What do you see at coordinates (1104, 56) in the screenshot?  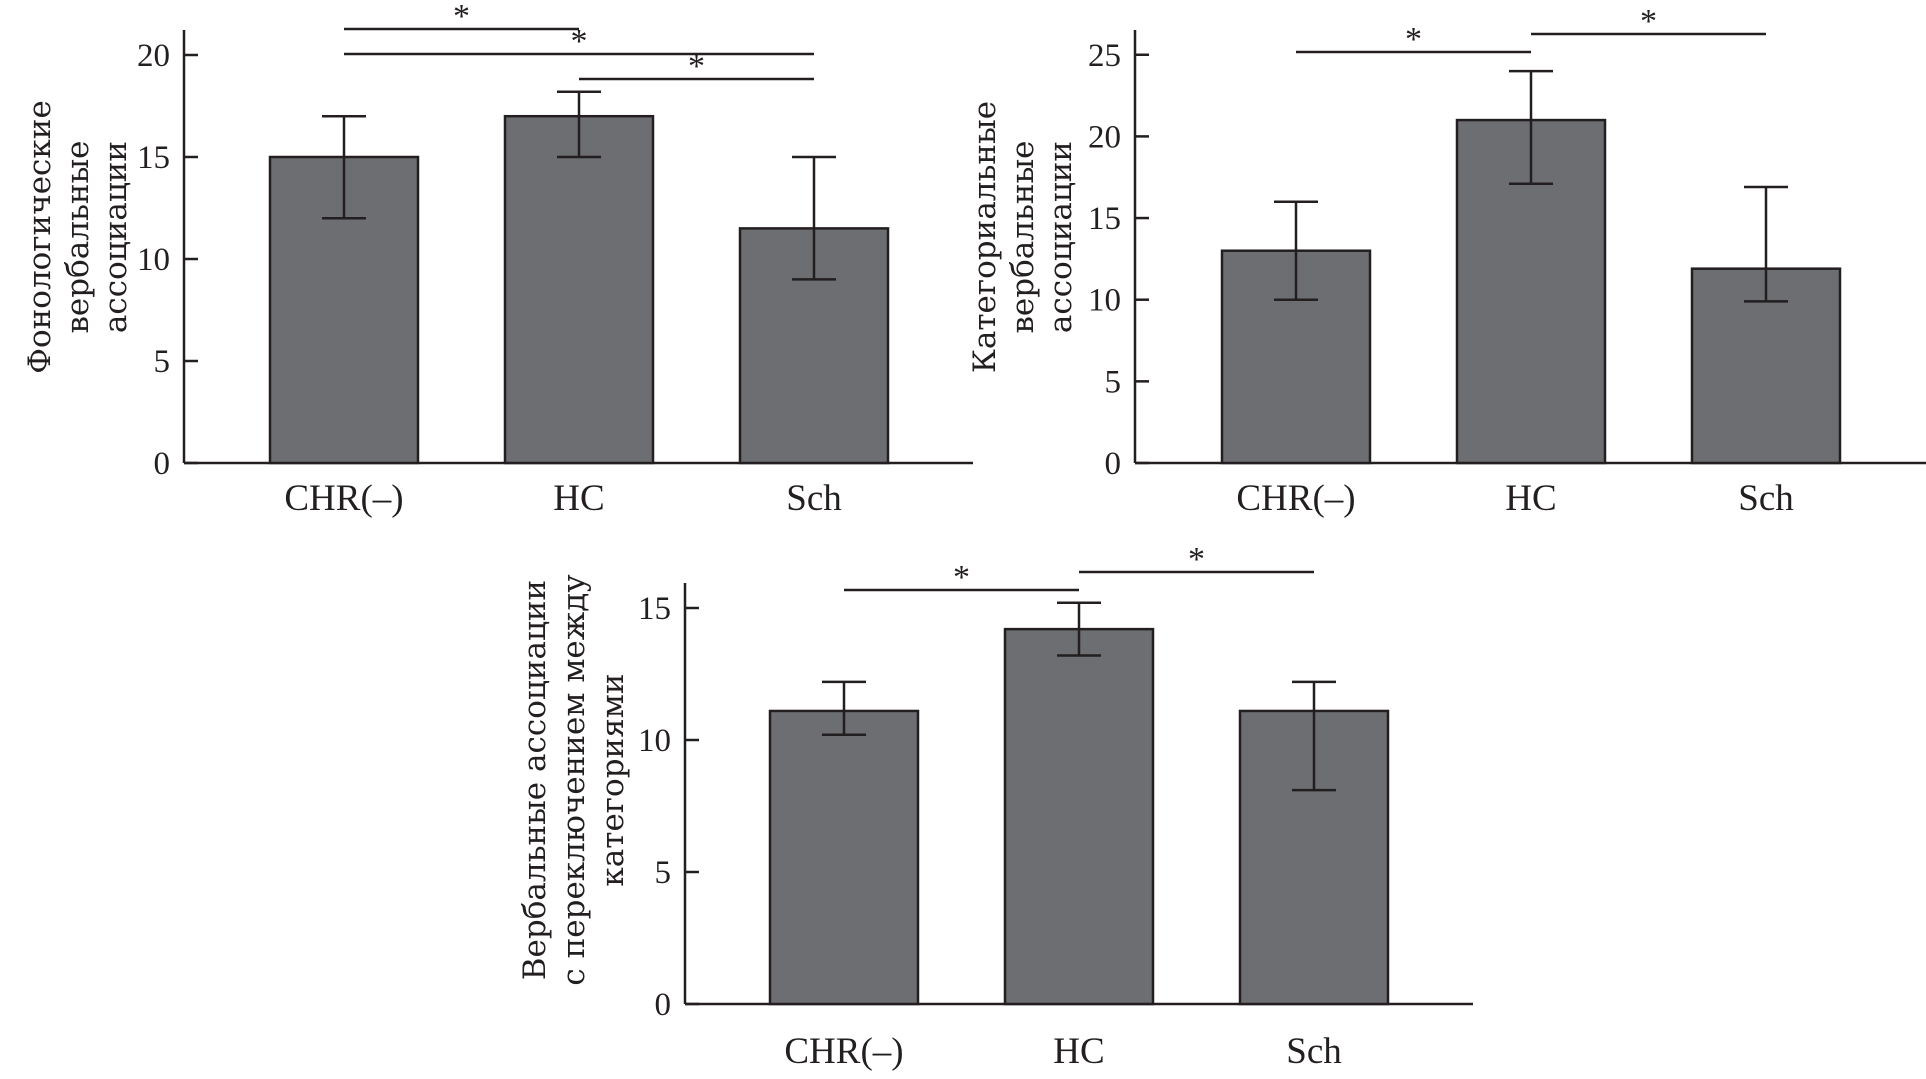 I see `y-tick-label: 25` at bounding box center [1104, 56].